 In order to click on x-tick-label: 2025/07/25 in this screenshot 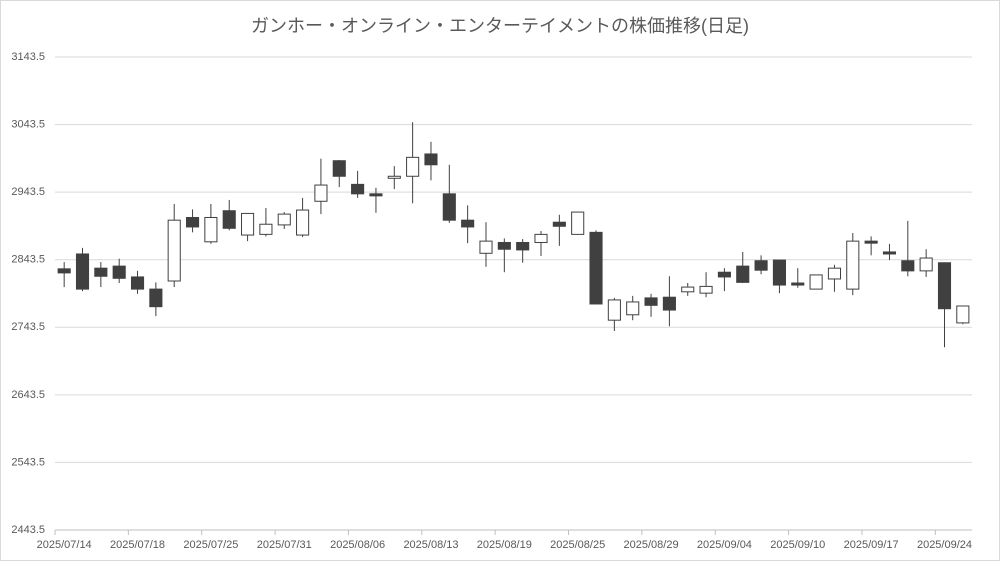, I will do `click(210, 545)`.